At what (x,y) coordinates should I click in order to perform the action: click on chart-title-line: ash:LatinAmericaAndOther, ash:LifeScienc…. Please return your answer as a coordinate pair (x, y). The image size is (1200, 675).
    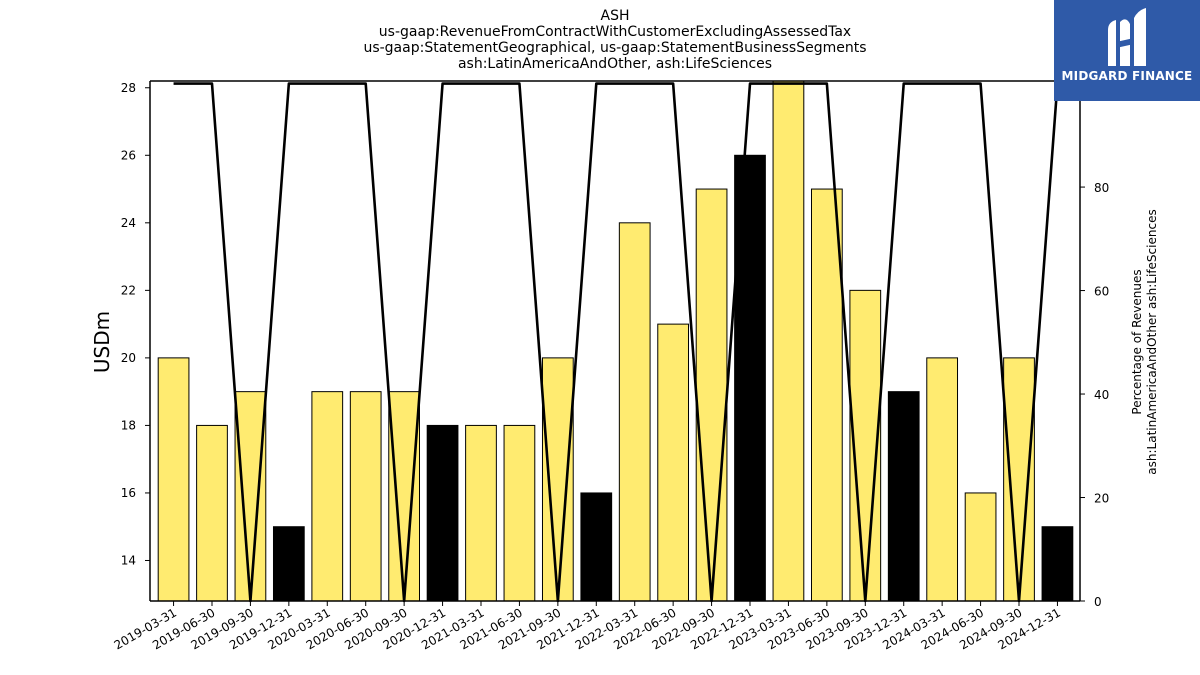
    Looking at the image, I should click on (615, 64).